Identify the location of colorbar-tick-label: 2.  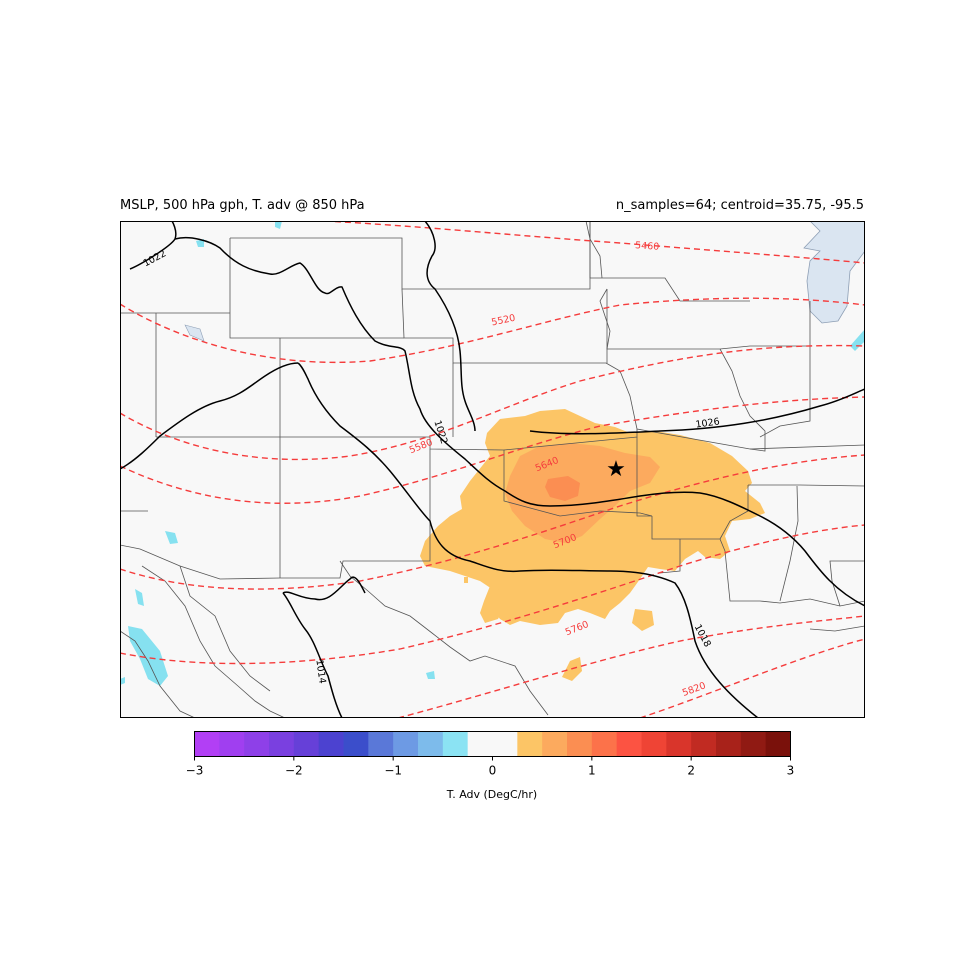
(691, 771).